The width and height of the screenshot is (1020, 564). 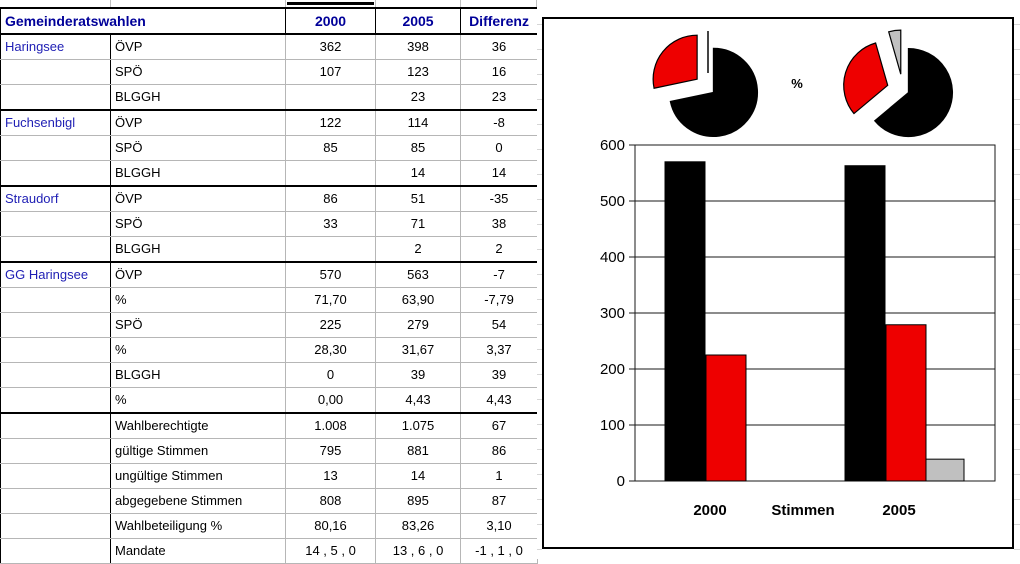 What do you see at coordinates (499, 451) in the screenshot?
I see `differenz-cell: 86` at bounding box center [499, 451].